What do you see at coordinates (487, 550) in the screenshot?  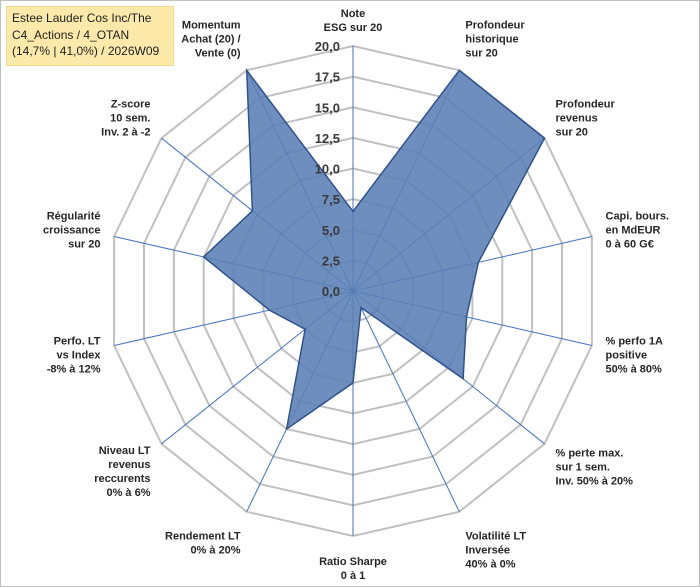 I see `axis-label-line: Inversée` at bounding box center [487, 550].